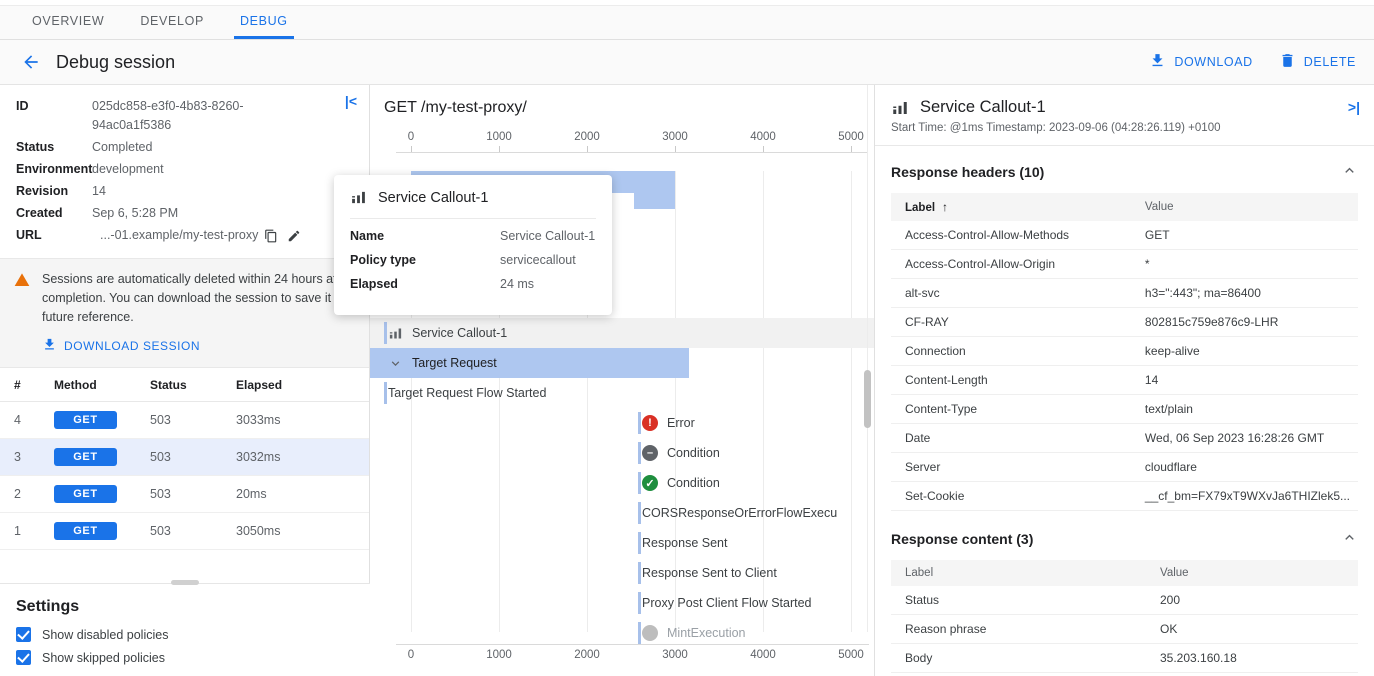 This screenshot has height=676, width=1374. What do you see at coordinates (622, 423) in the screenshot?
I see `timeline-row-error: ! Error` at bounding box center [622, 423].